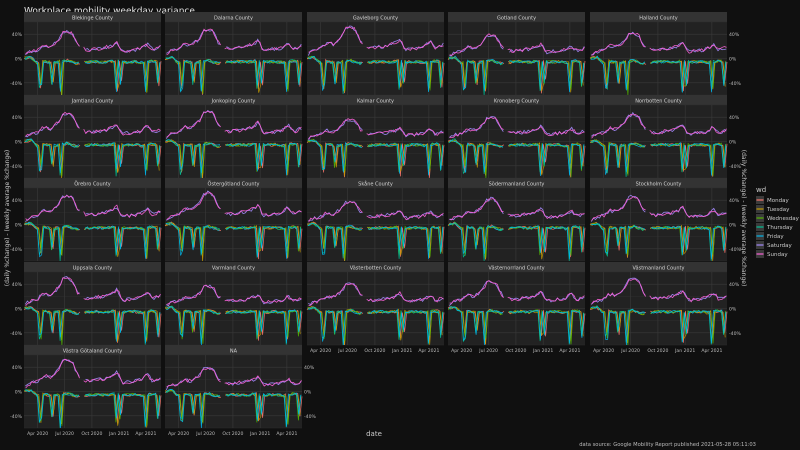  Describe the element at coordinates (233, 268) in the screenshot. I see `facet-strip-label: Varmland County` at that location.